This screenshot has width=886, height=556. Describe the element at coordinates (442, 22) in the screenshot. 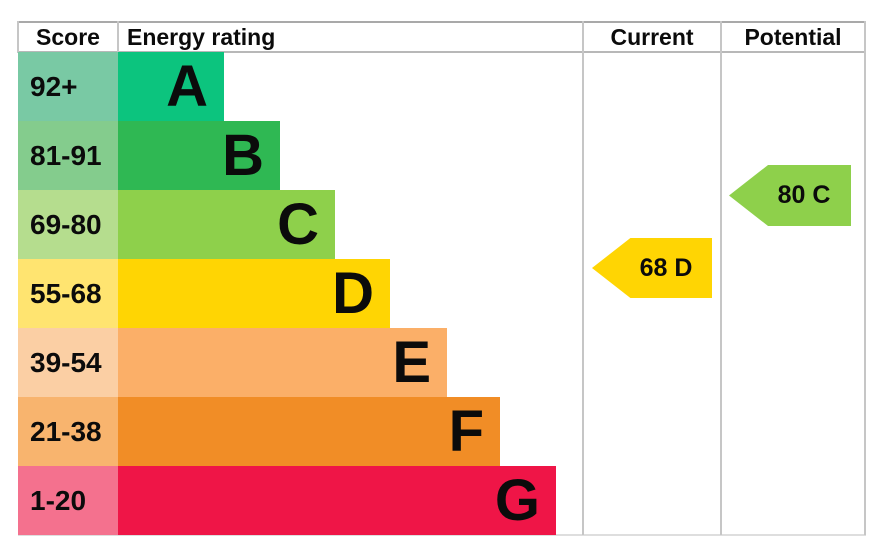

I see `table-top-border` at that location.